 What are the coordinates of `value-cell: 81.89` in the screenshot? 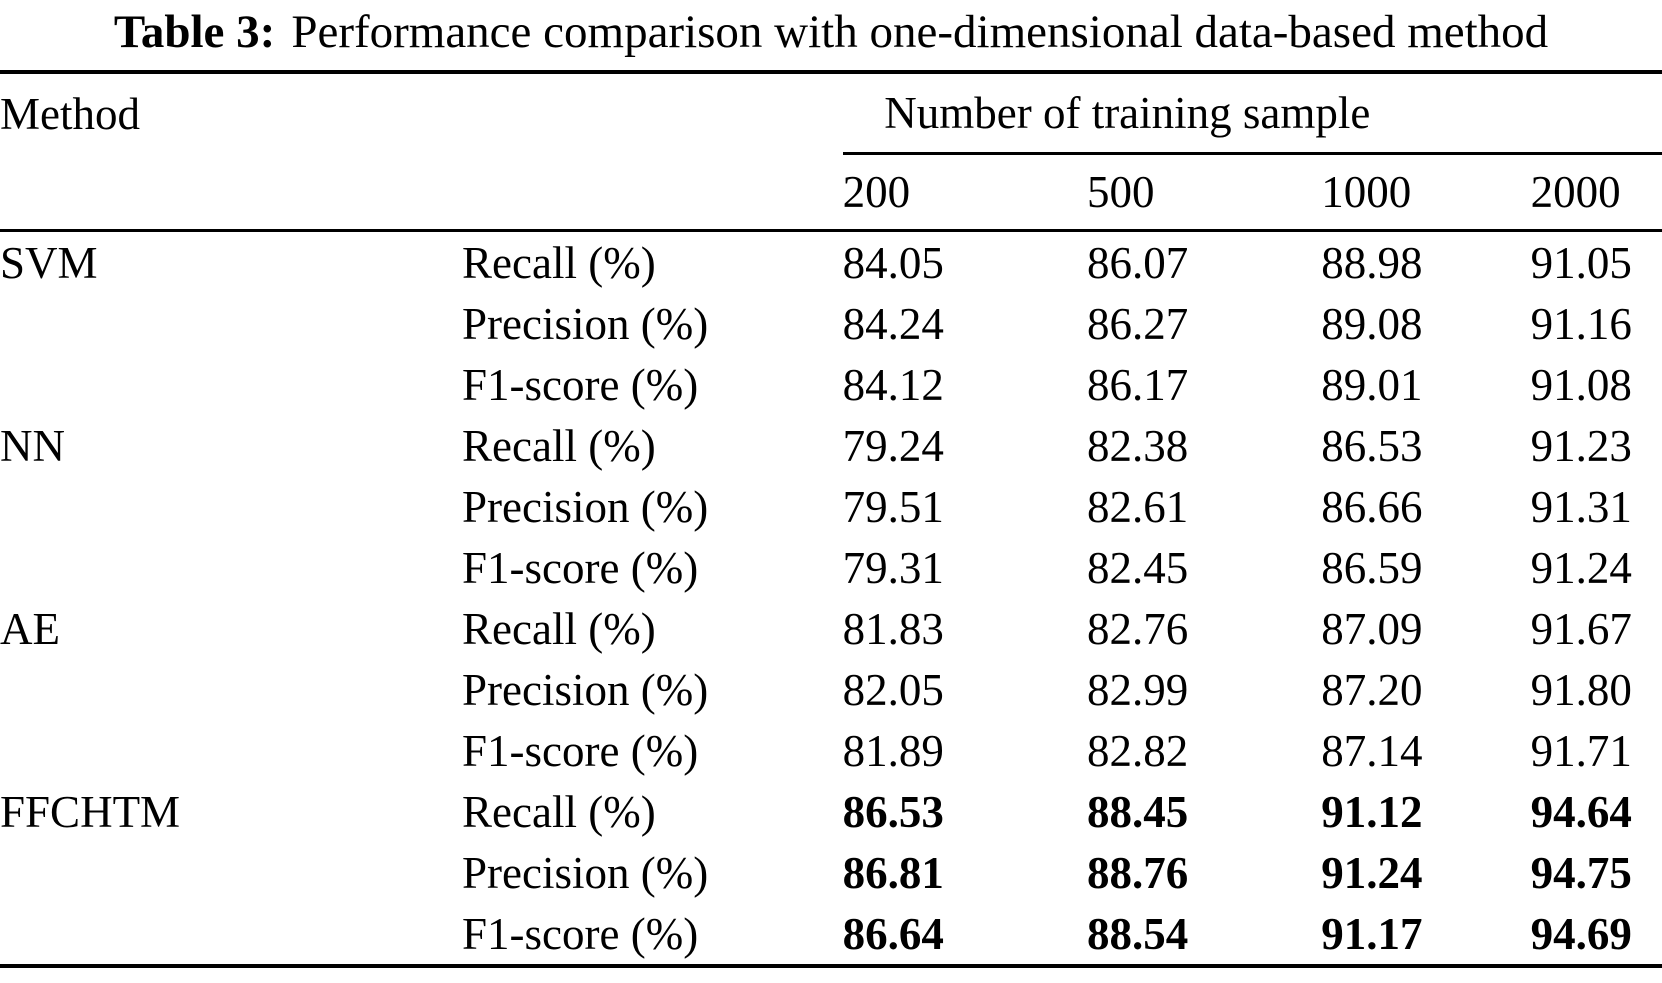 It's located at (893, 750).